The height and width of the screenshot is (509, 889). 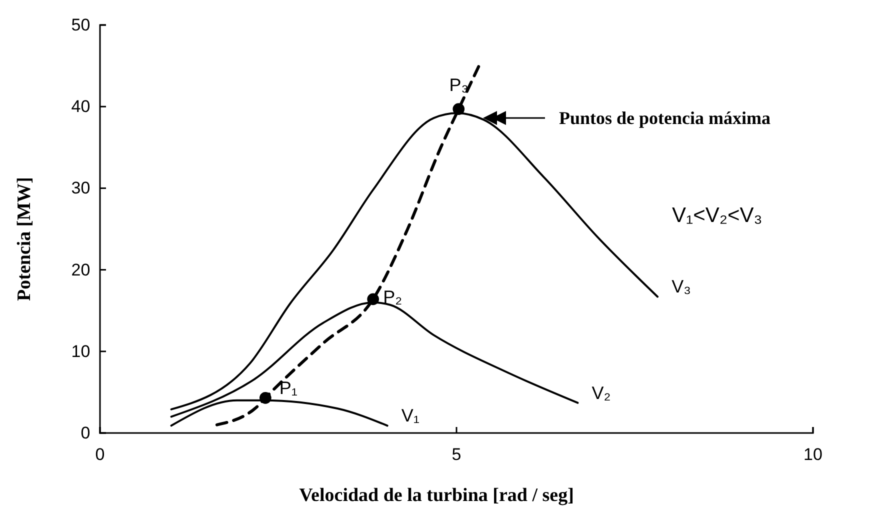 I want to click on y-tick-label: 40, so click(x=80, y=106).